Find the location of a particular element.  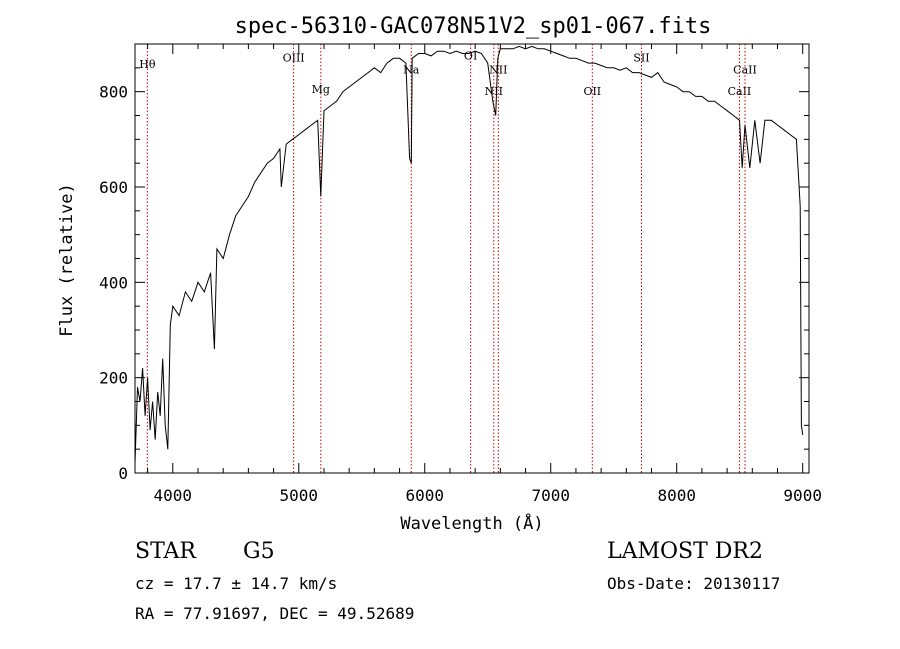

line-marker-label-4: OI is located at coordinates (470, 55).